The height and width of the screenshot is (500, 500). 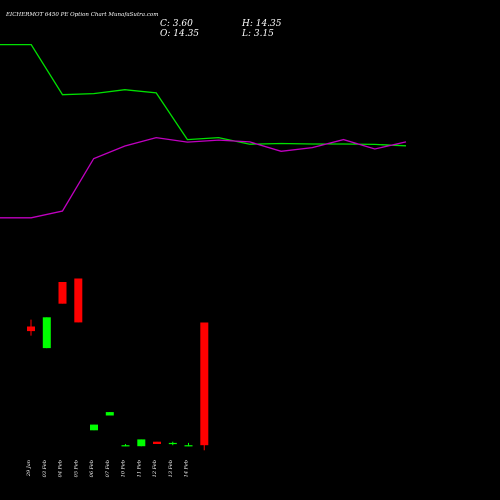 What do you see at coordinates (45, 468) in the screenshot?
I see `x-tick-label: 03 Feb` at bounding box center [45, 468].